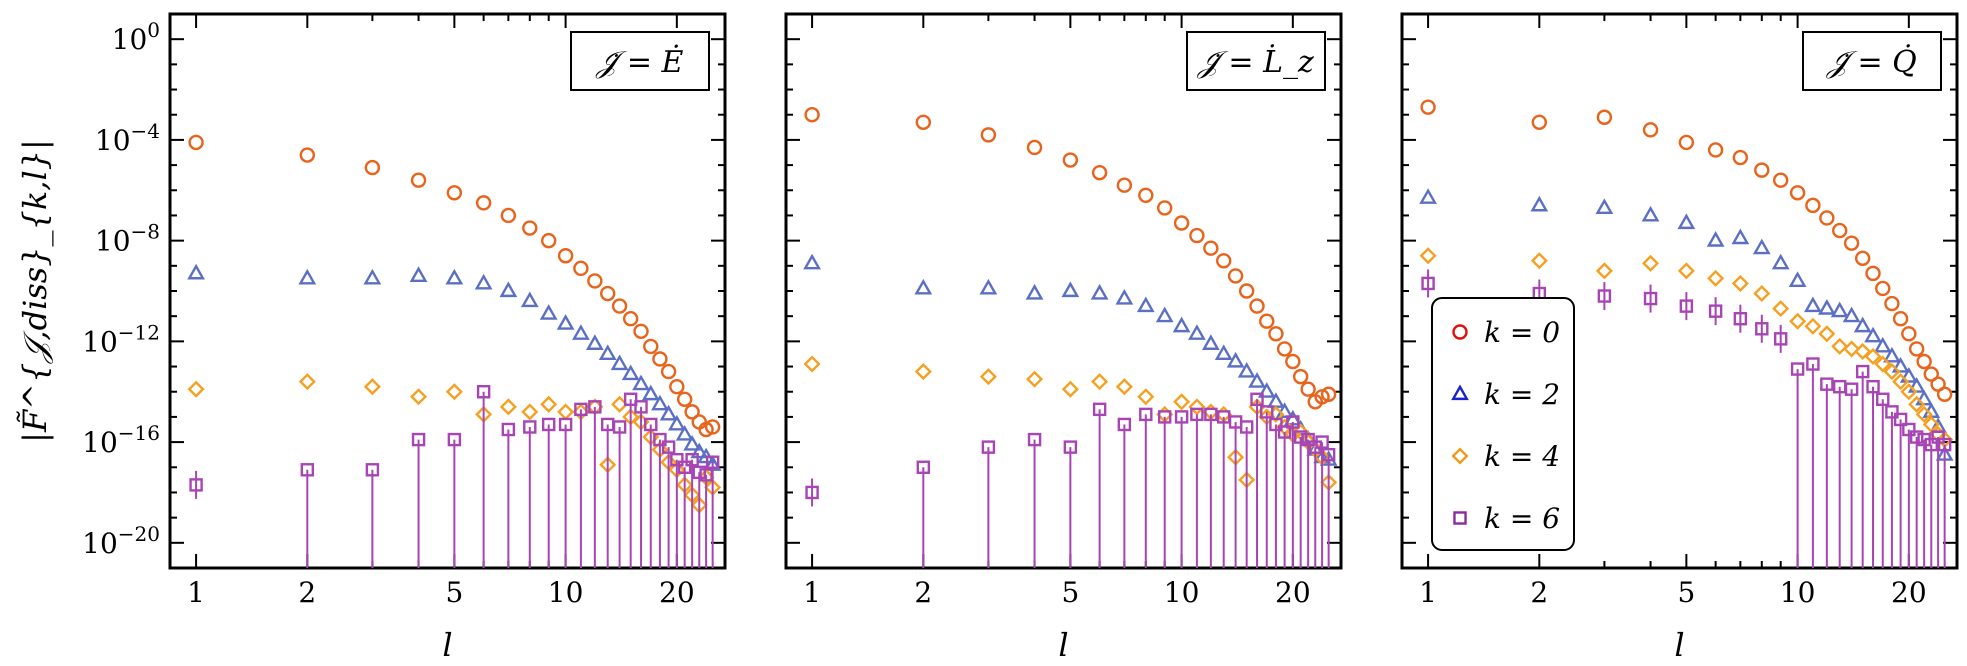  Describe the element at coordinates (1503, 424) in the screenshot. I see `legend` at that location.